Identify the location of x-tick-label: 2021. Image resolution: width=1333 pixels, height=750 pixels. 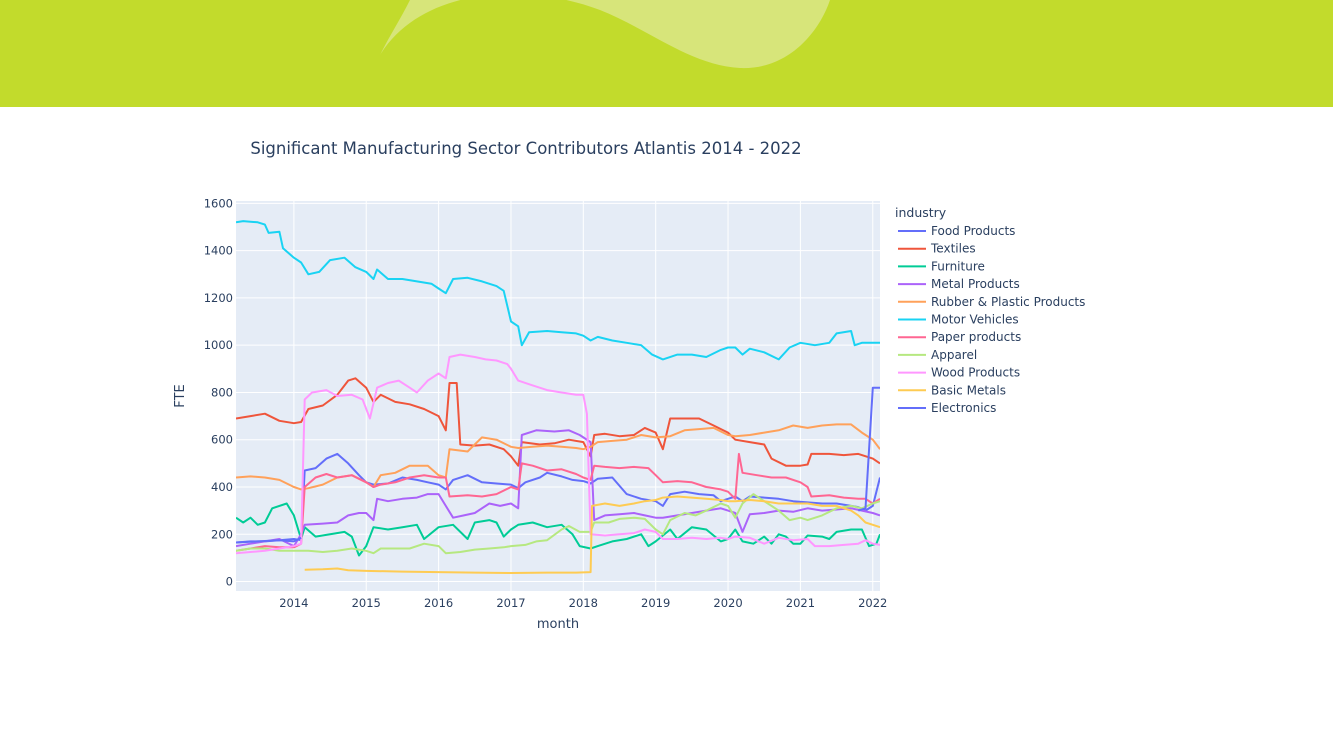
(800, 603).